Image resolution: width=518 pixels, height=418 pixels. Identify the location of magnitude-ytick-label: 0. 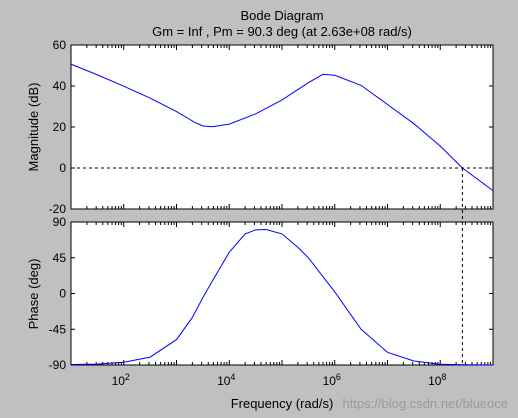
(62, 168).